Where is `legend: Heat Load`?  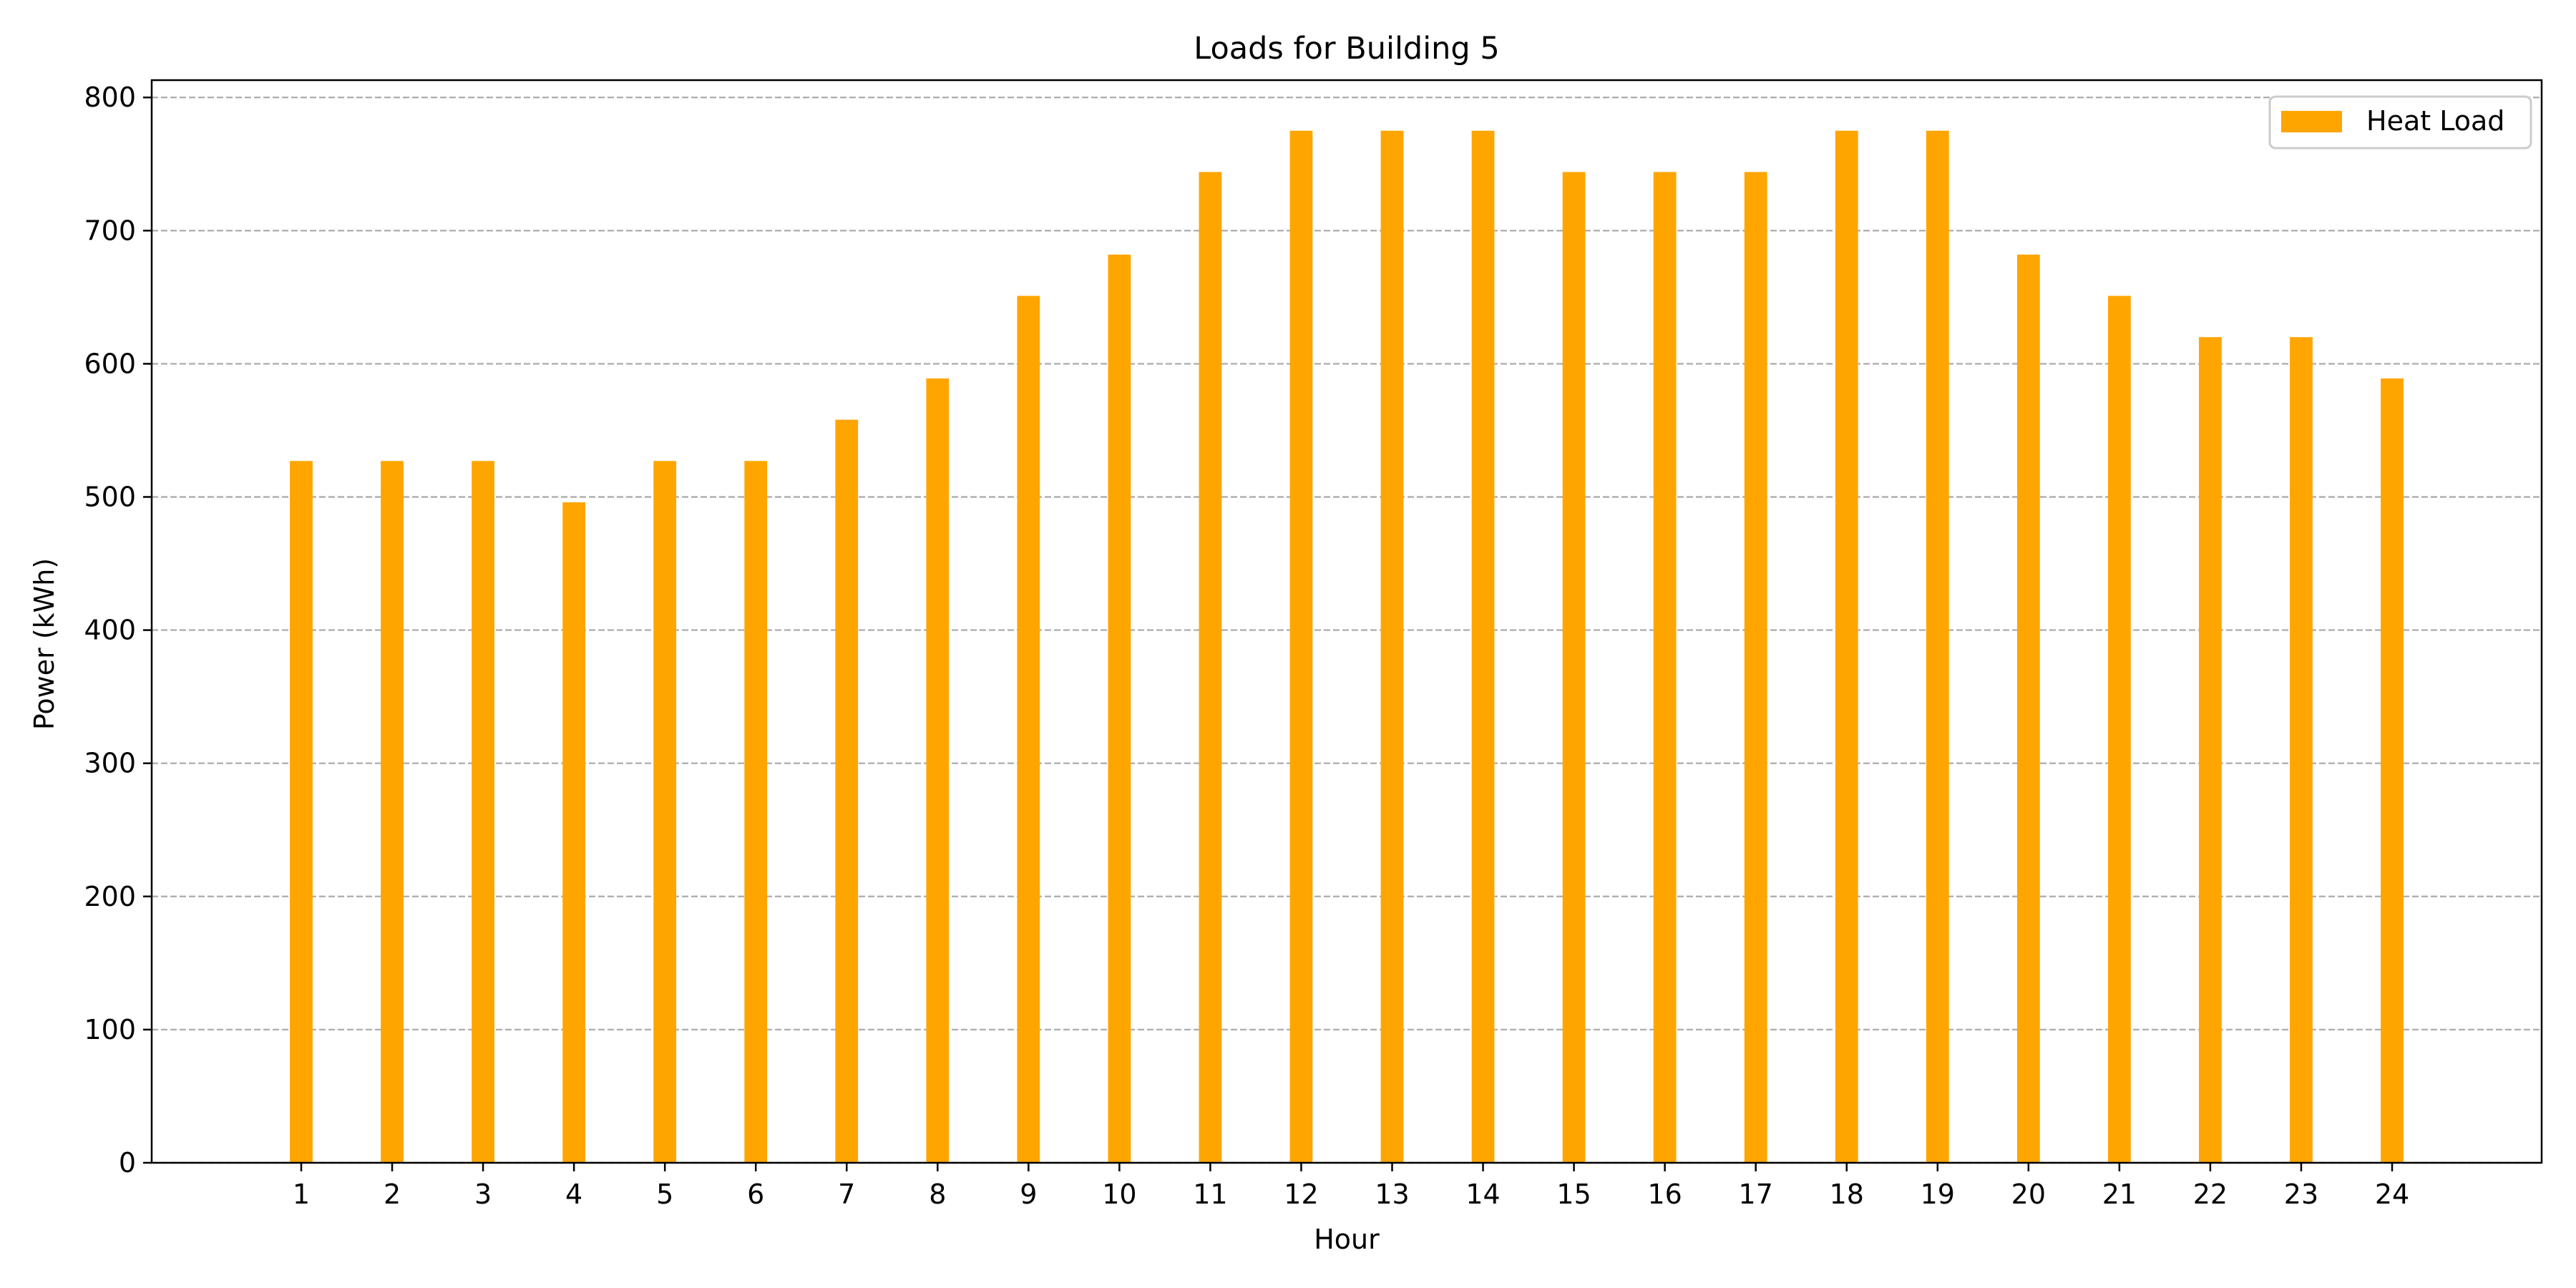 legend: Heat Load is located at coordinates (2400, 122).